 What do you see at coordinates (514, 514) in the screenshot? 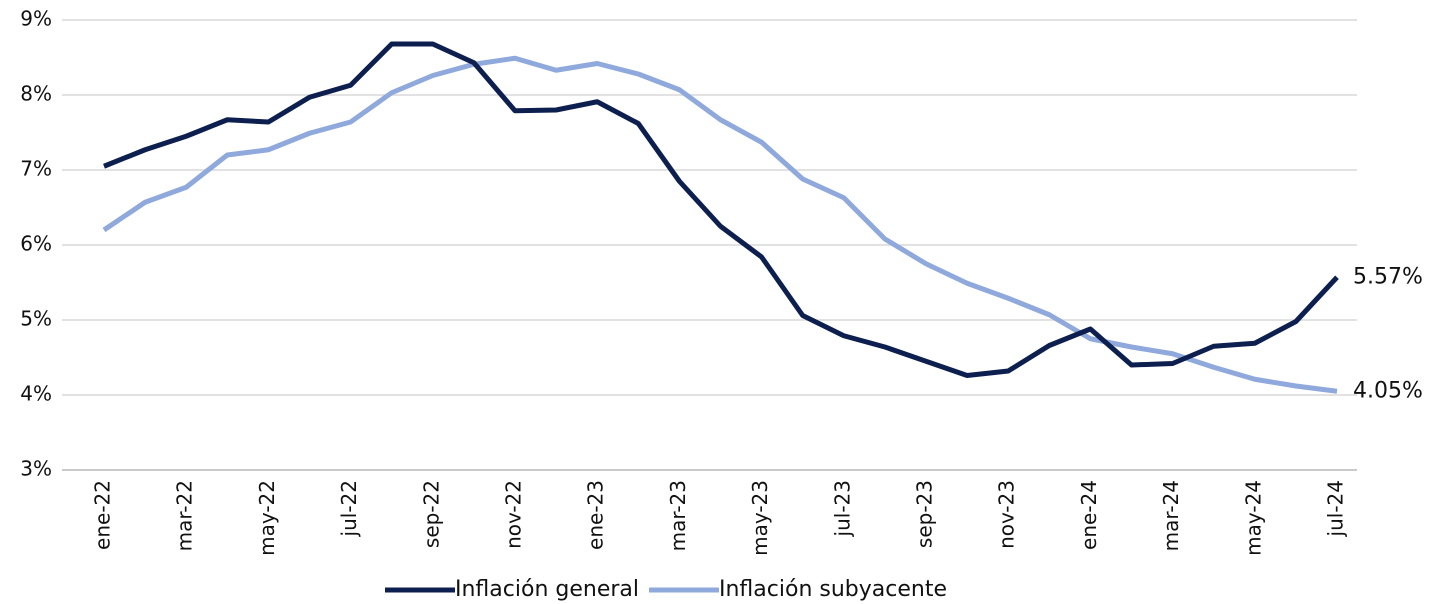
I see `x-tick-label: nov-22` at bounding box center [514, 514].